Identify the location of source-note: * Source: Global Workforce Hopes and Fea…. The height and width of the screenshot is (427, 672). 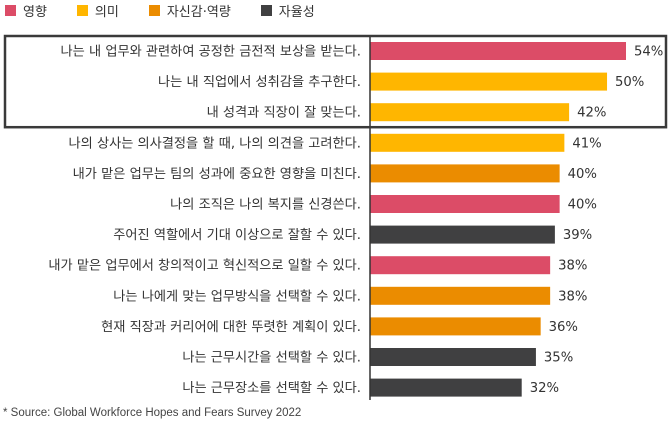
(152, 413).